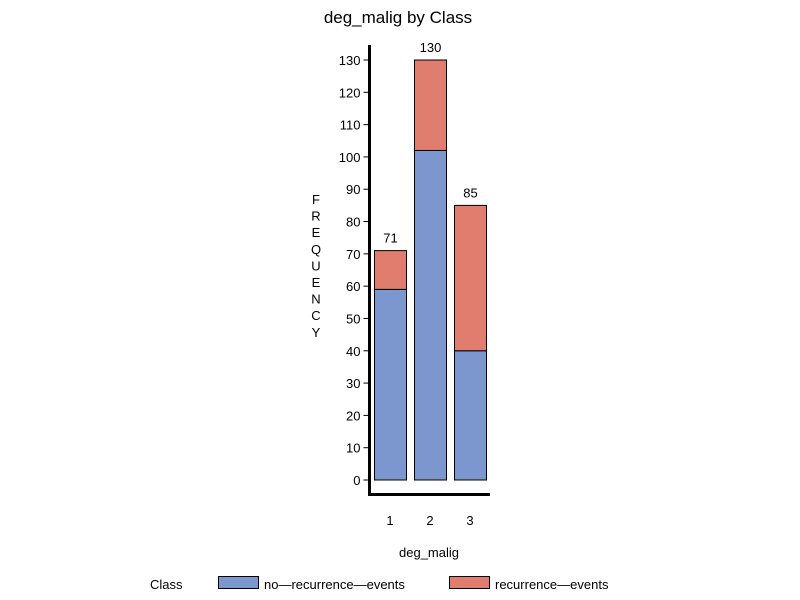  I want to click on legend-label: recurrence—events, so click(552, 584).